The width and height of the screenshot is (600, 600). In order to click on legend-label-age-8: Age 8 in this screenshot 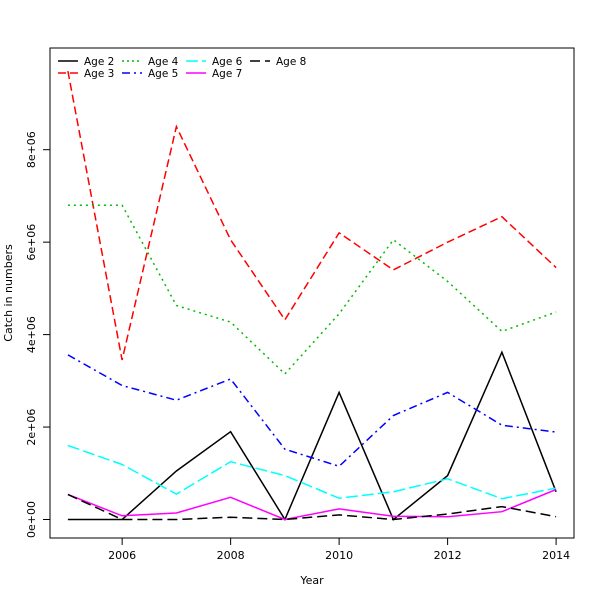, I will do `click(291, 62)`.